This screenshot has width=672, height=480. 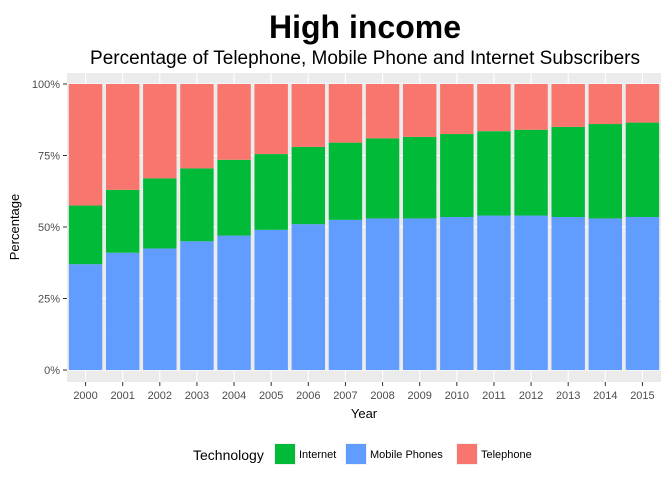 What do you see at coordinates (382, 111) in the screenshot?
I see `bar-telephone-2008` at bounding box center [382, 111].